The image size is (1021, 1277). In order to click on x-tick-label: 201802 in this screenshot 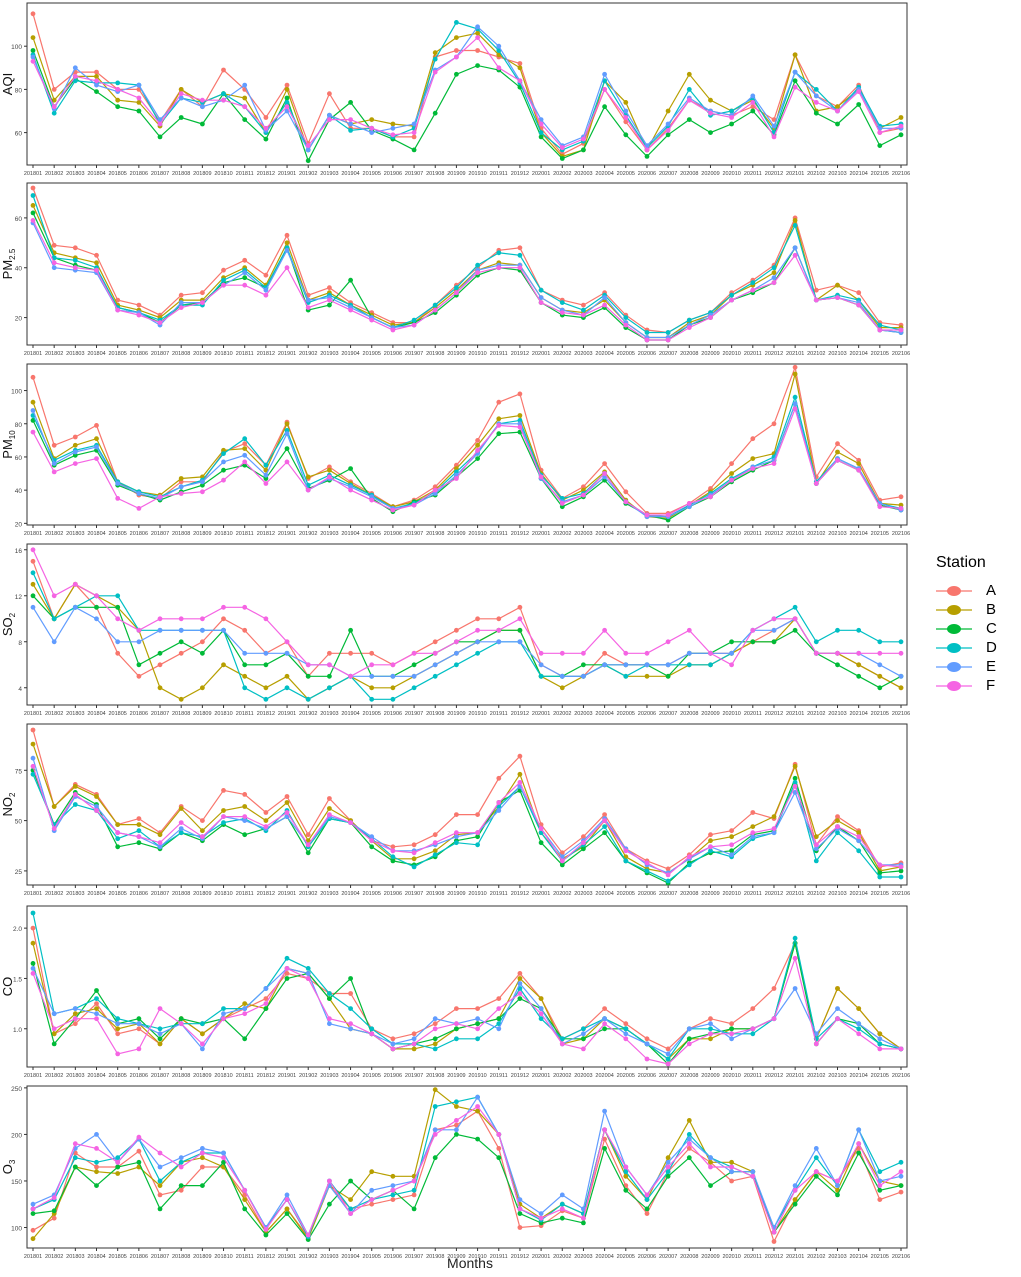, I will do `click(54, 534)`.